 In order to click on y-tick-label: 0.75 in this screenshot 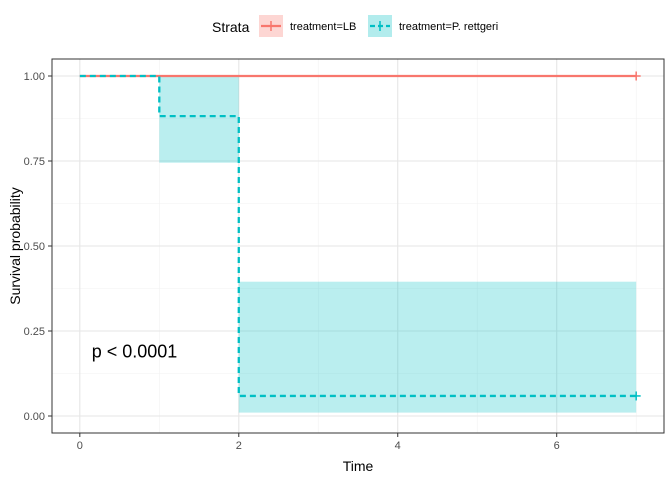, I will do `click(34, 162)`.